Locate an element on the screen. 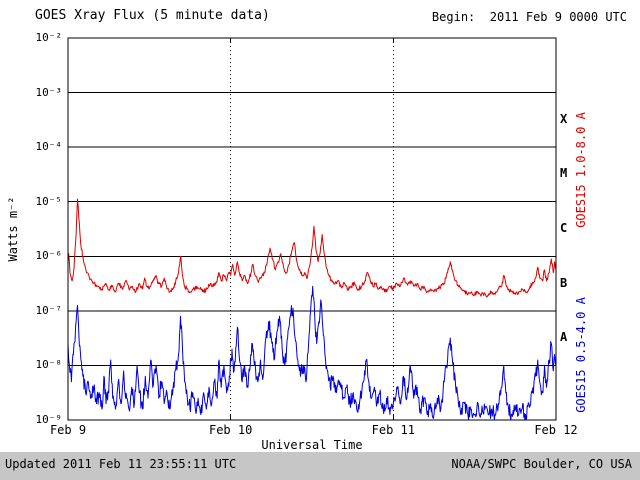  x-axis-title: Universal Time is located at coordinates (312, 445).